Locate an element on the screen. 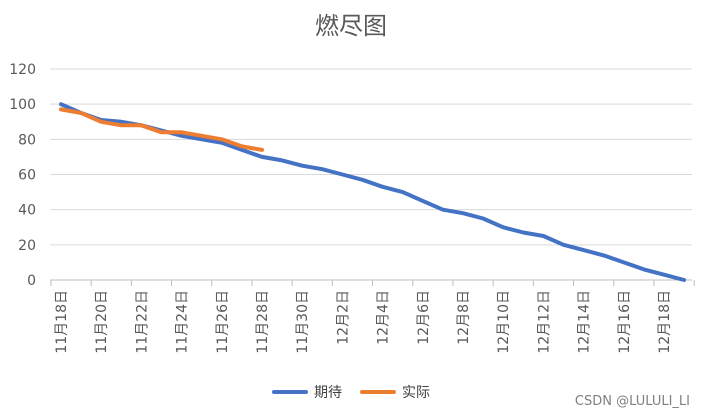 The width and height of the screenshot is (702, 417). x-tick-label-11: 12月10日 is located at coordinates (504, 322).